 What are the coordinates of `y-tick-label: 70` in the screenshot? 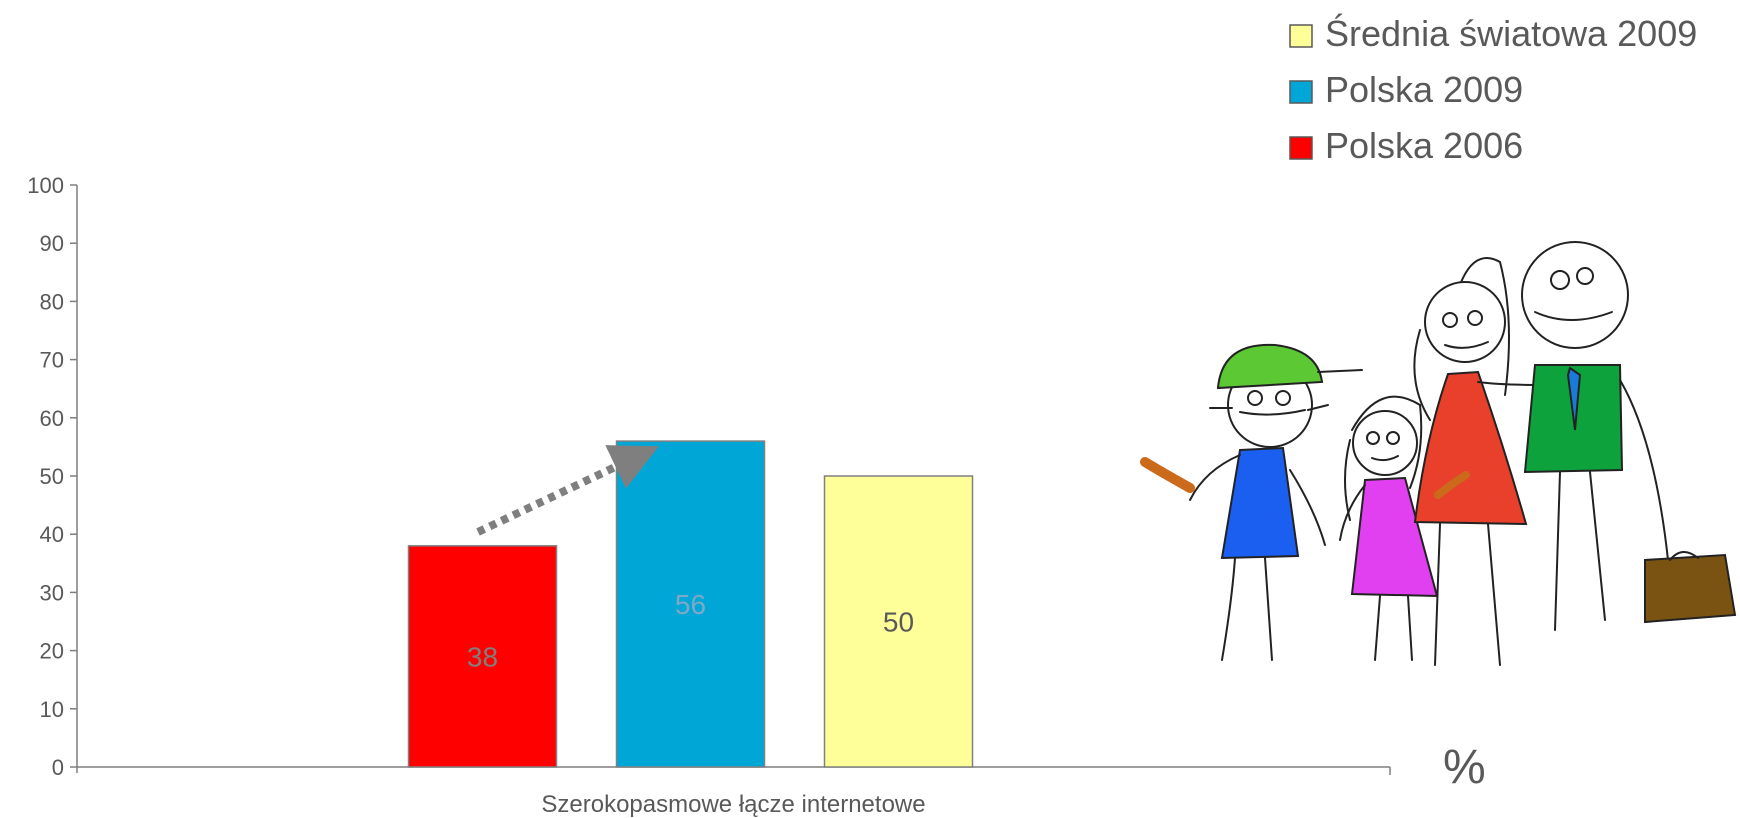 It's located at (52, 360).